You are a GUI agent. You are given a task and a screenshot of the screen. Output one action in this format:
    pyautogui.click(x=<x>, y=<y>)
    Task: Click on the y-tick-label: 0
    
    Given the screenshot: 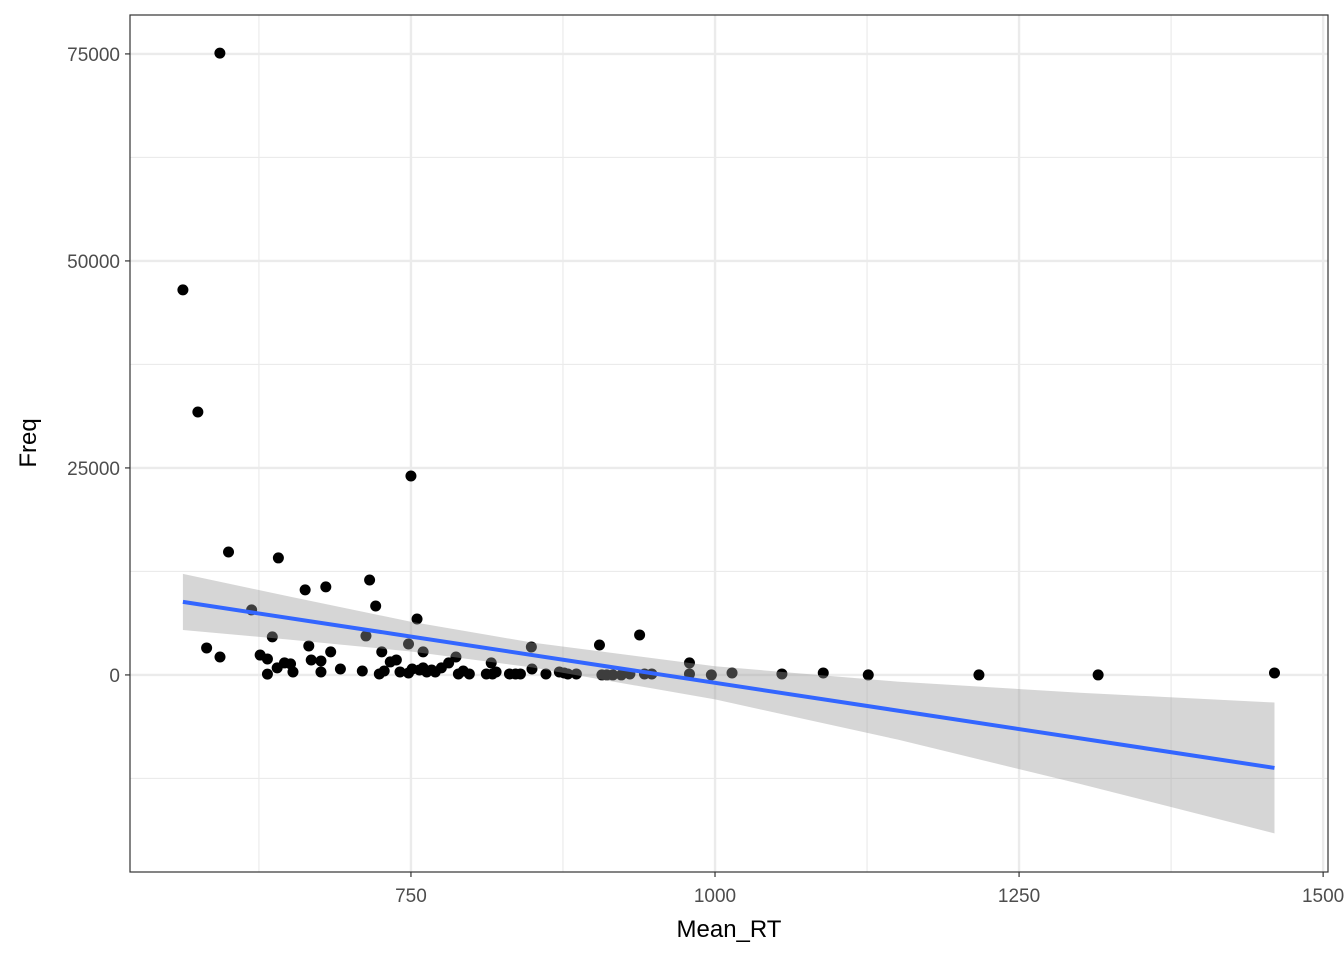 What is the action you would take?
    pyautogui.click(x=114, y=676)
    